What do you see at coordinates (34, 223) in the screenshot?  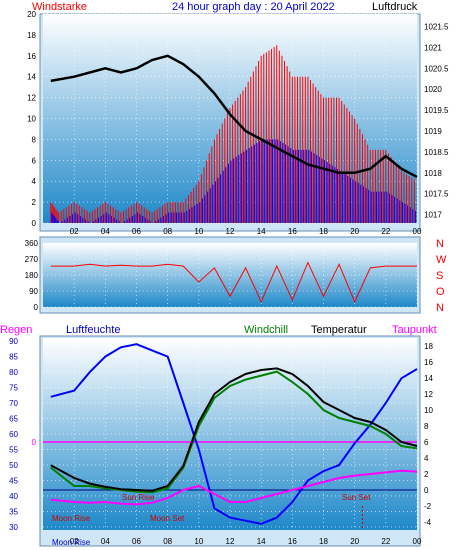 I see `y-left-tick-label: 0` at bounding box center [34, 223].